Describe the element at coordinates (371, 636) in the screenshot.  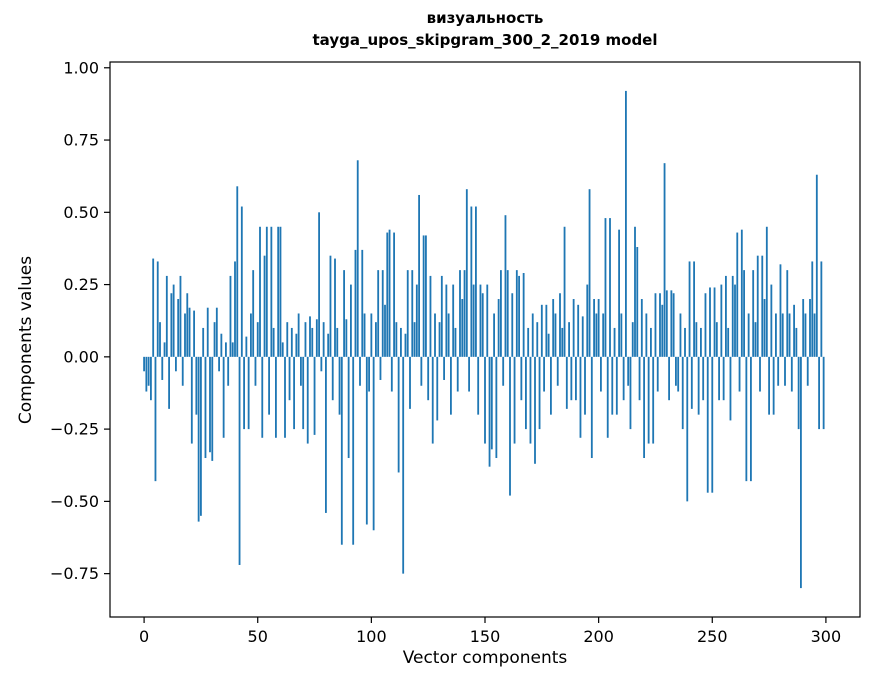
I see `x-tick-label: 100` at that location.